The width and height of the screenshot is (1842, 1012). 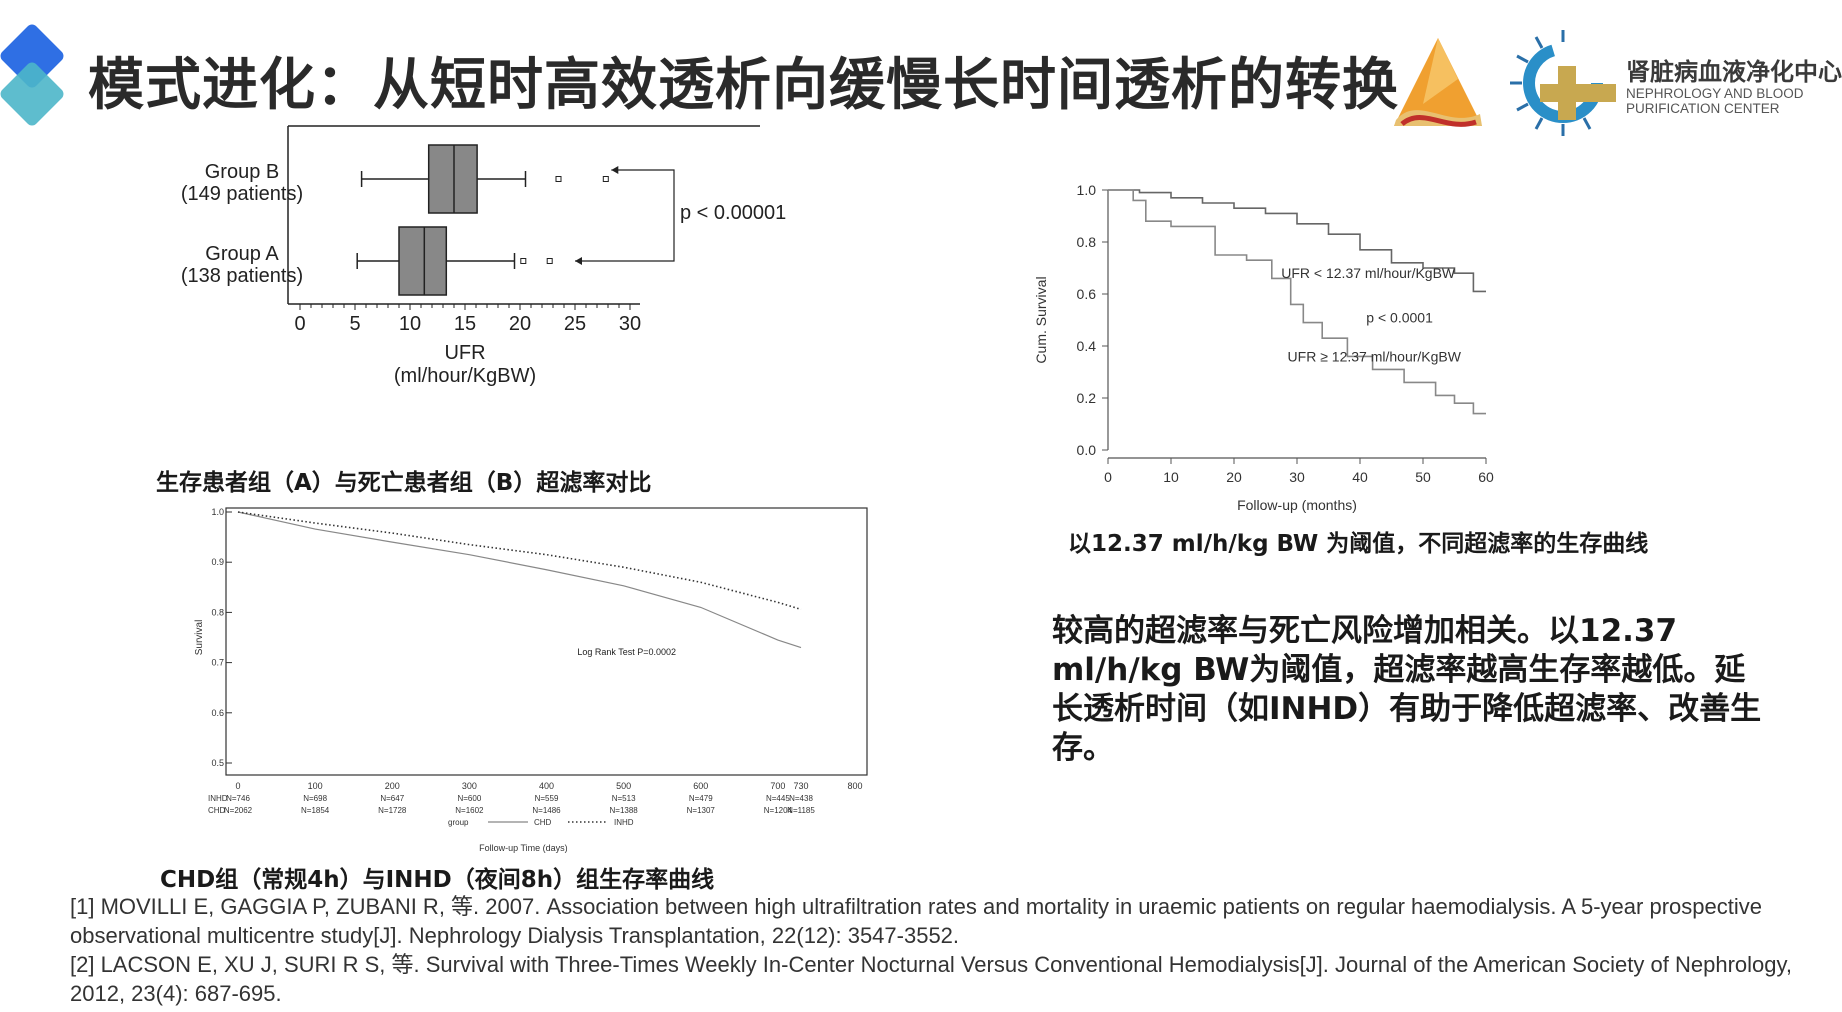 I want to click on x-tick-label: 15, so click(x=465, y=324).